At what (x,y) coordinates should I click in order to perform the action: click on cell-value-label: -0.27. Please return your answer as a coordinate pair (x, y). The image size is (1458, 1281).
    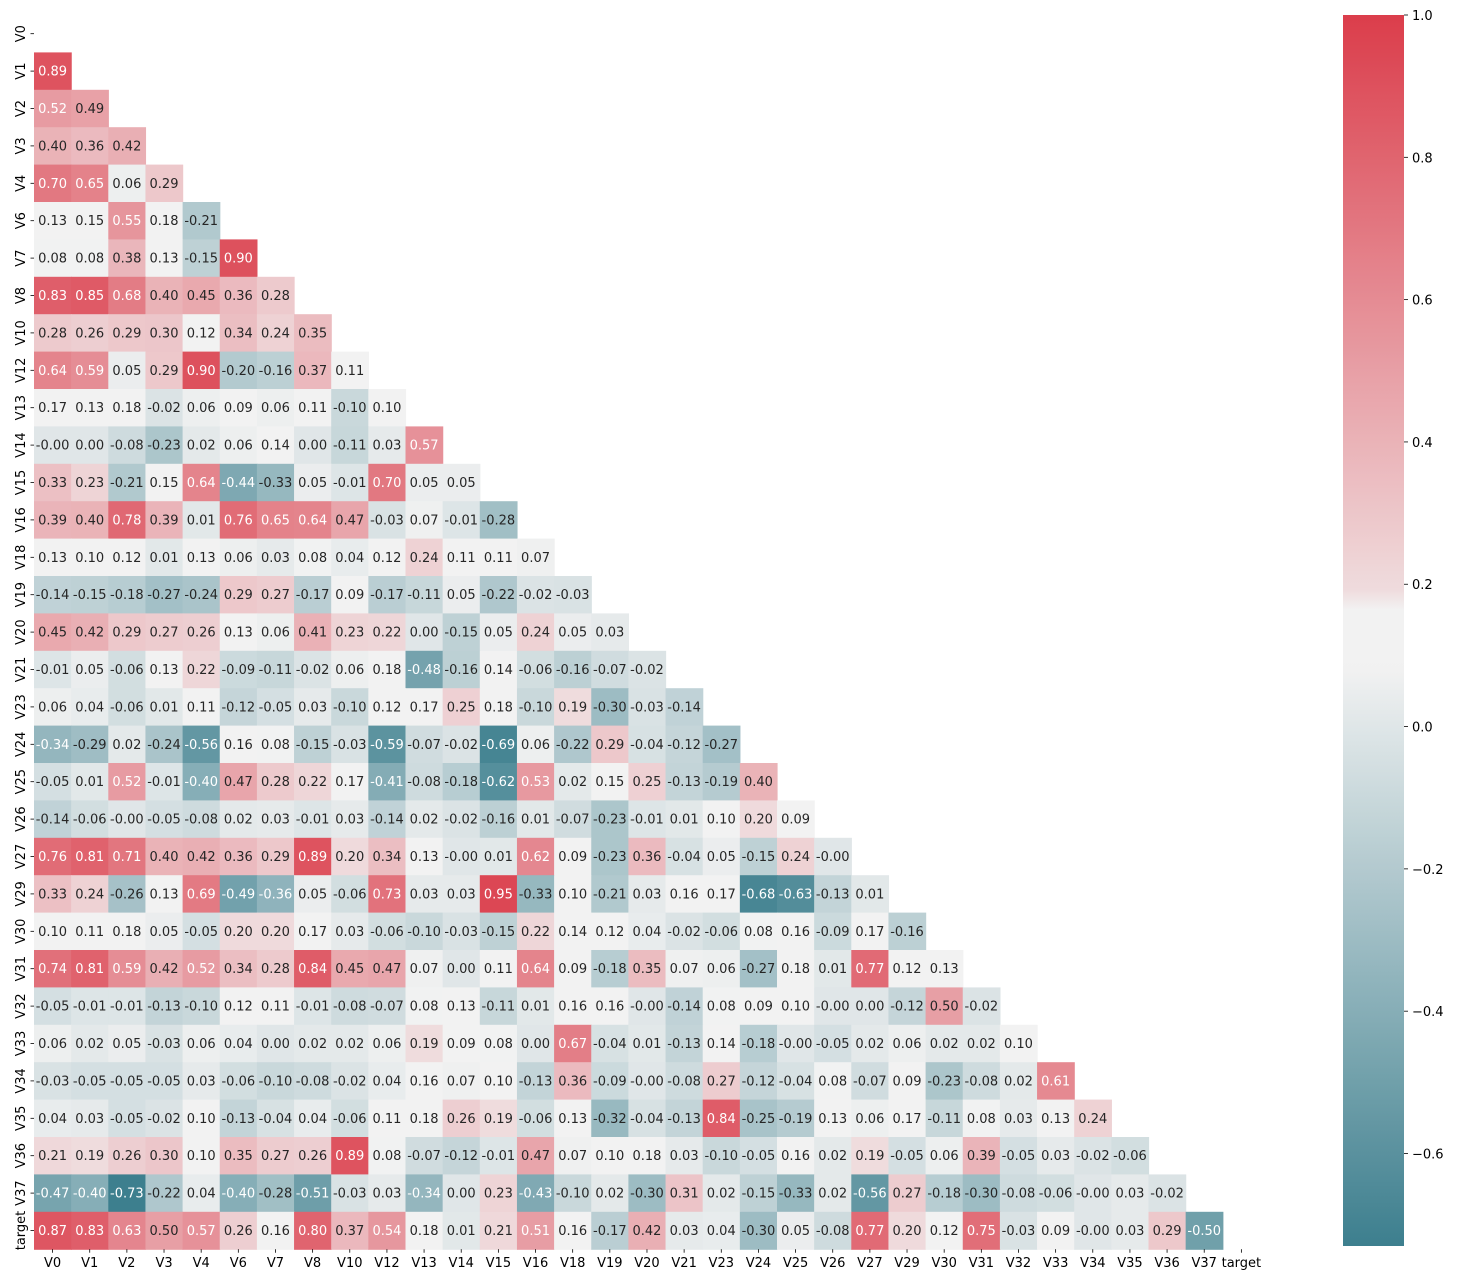
    Looking at the image, I should click on (759, 969).